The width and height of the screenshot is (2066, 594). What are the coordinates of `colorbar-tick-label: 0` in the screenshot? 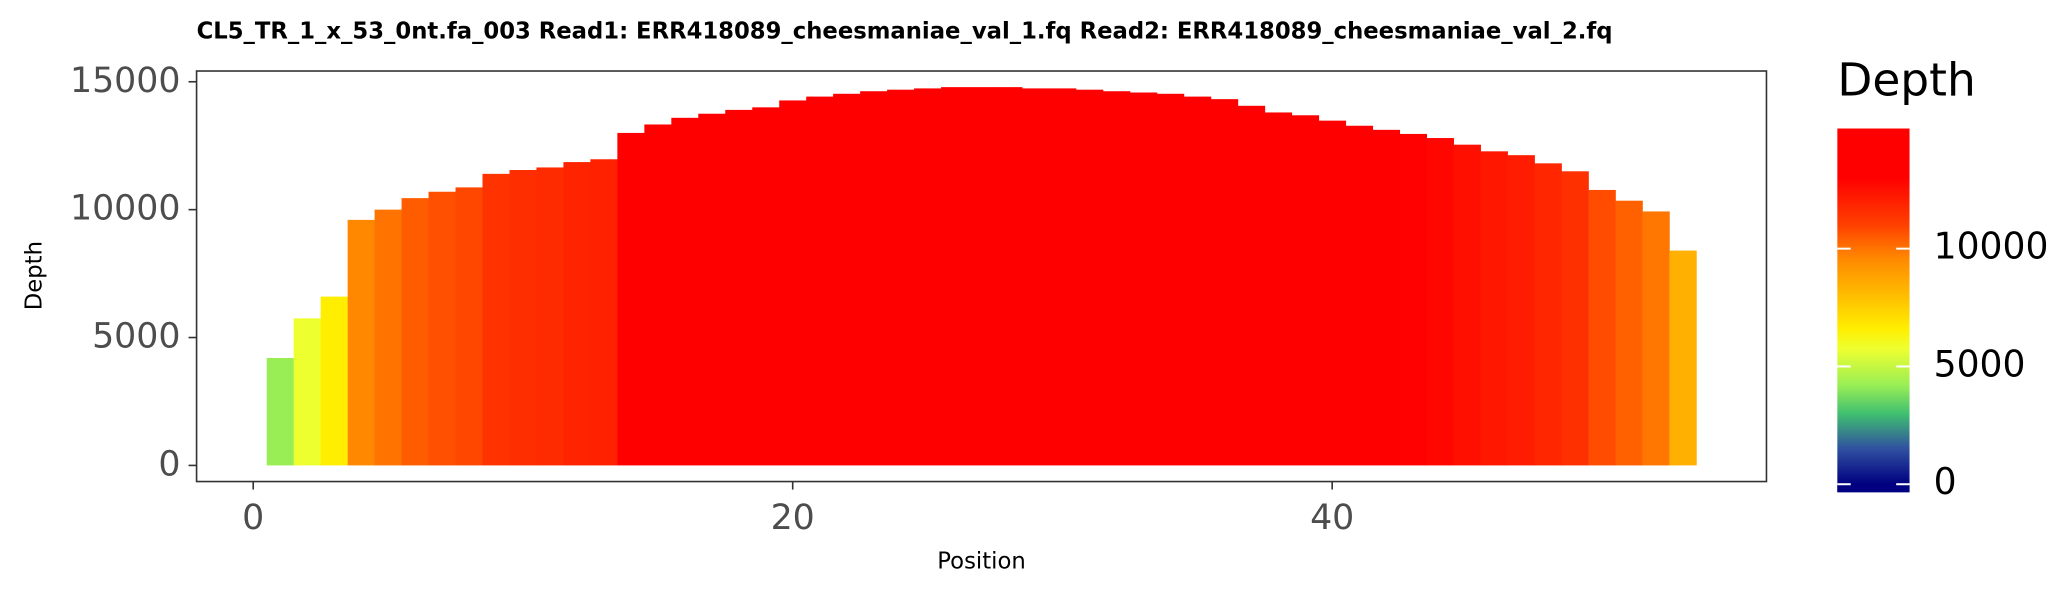 It's located at (1945, 481).